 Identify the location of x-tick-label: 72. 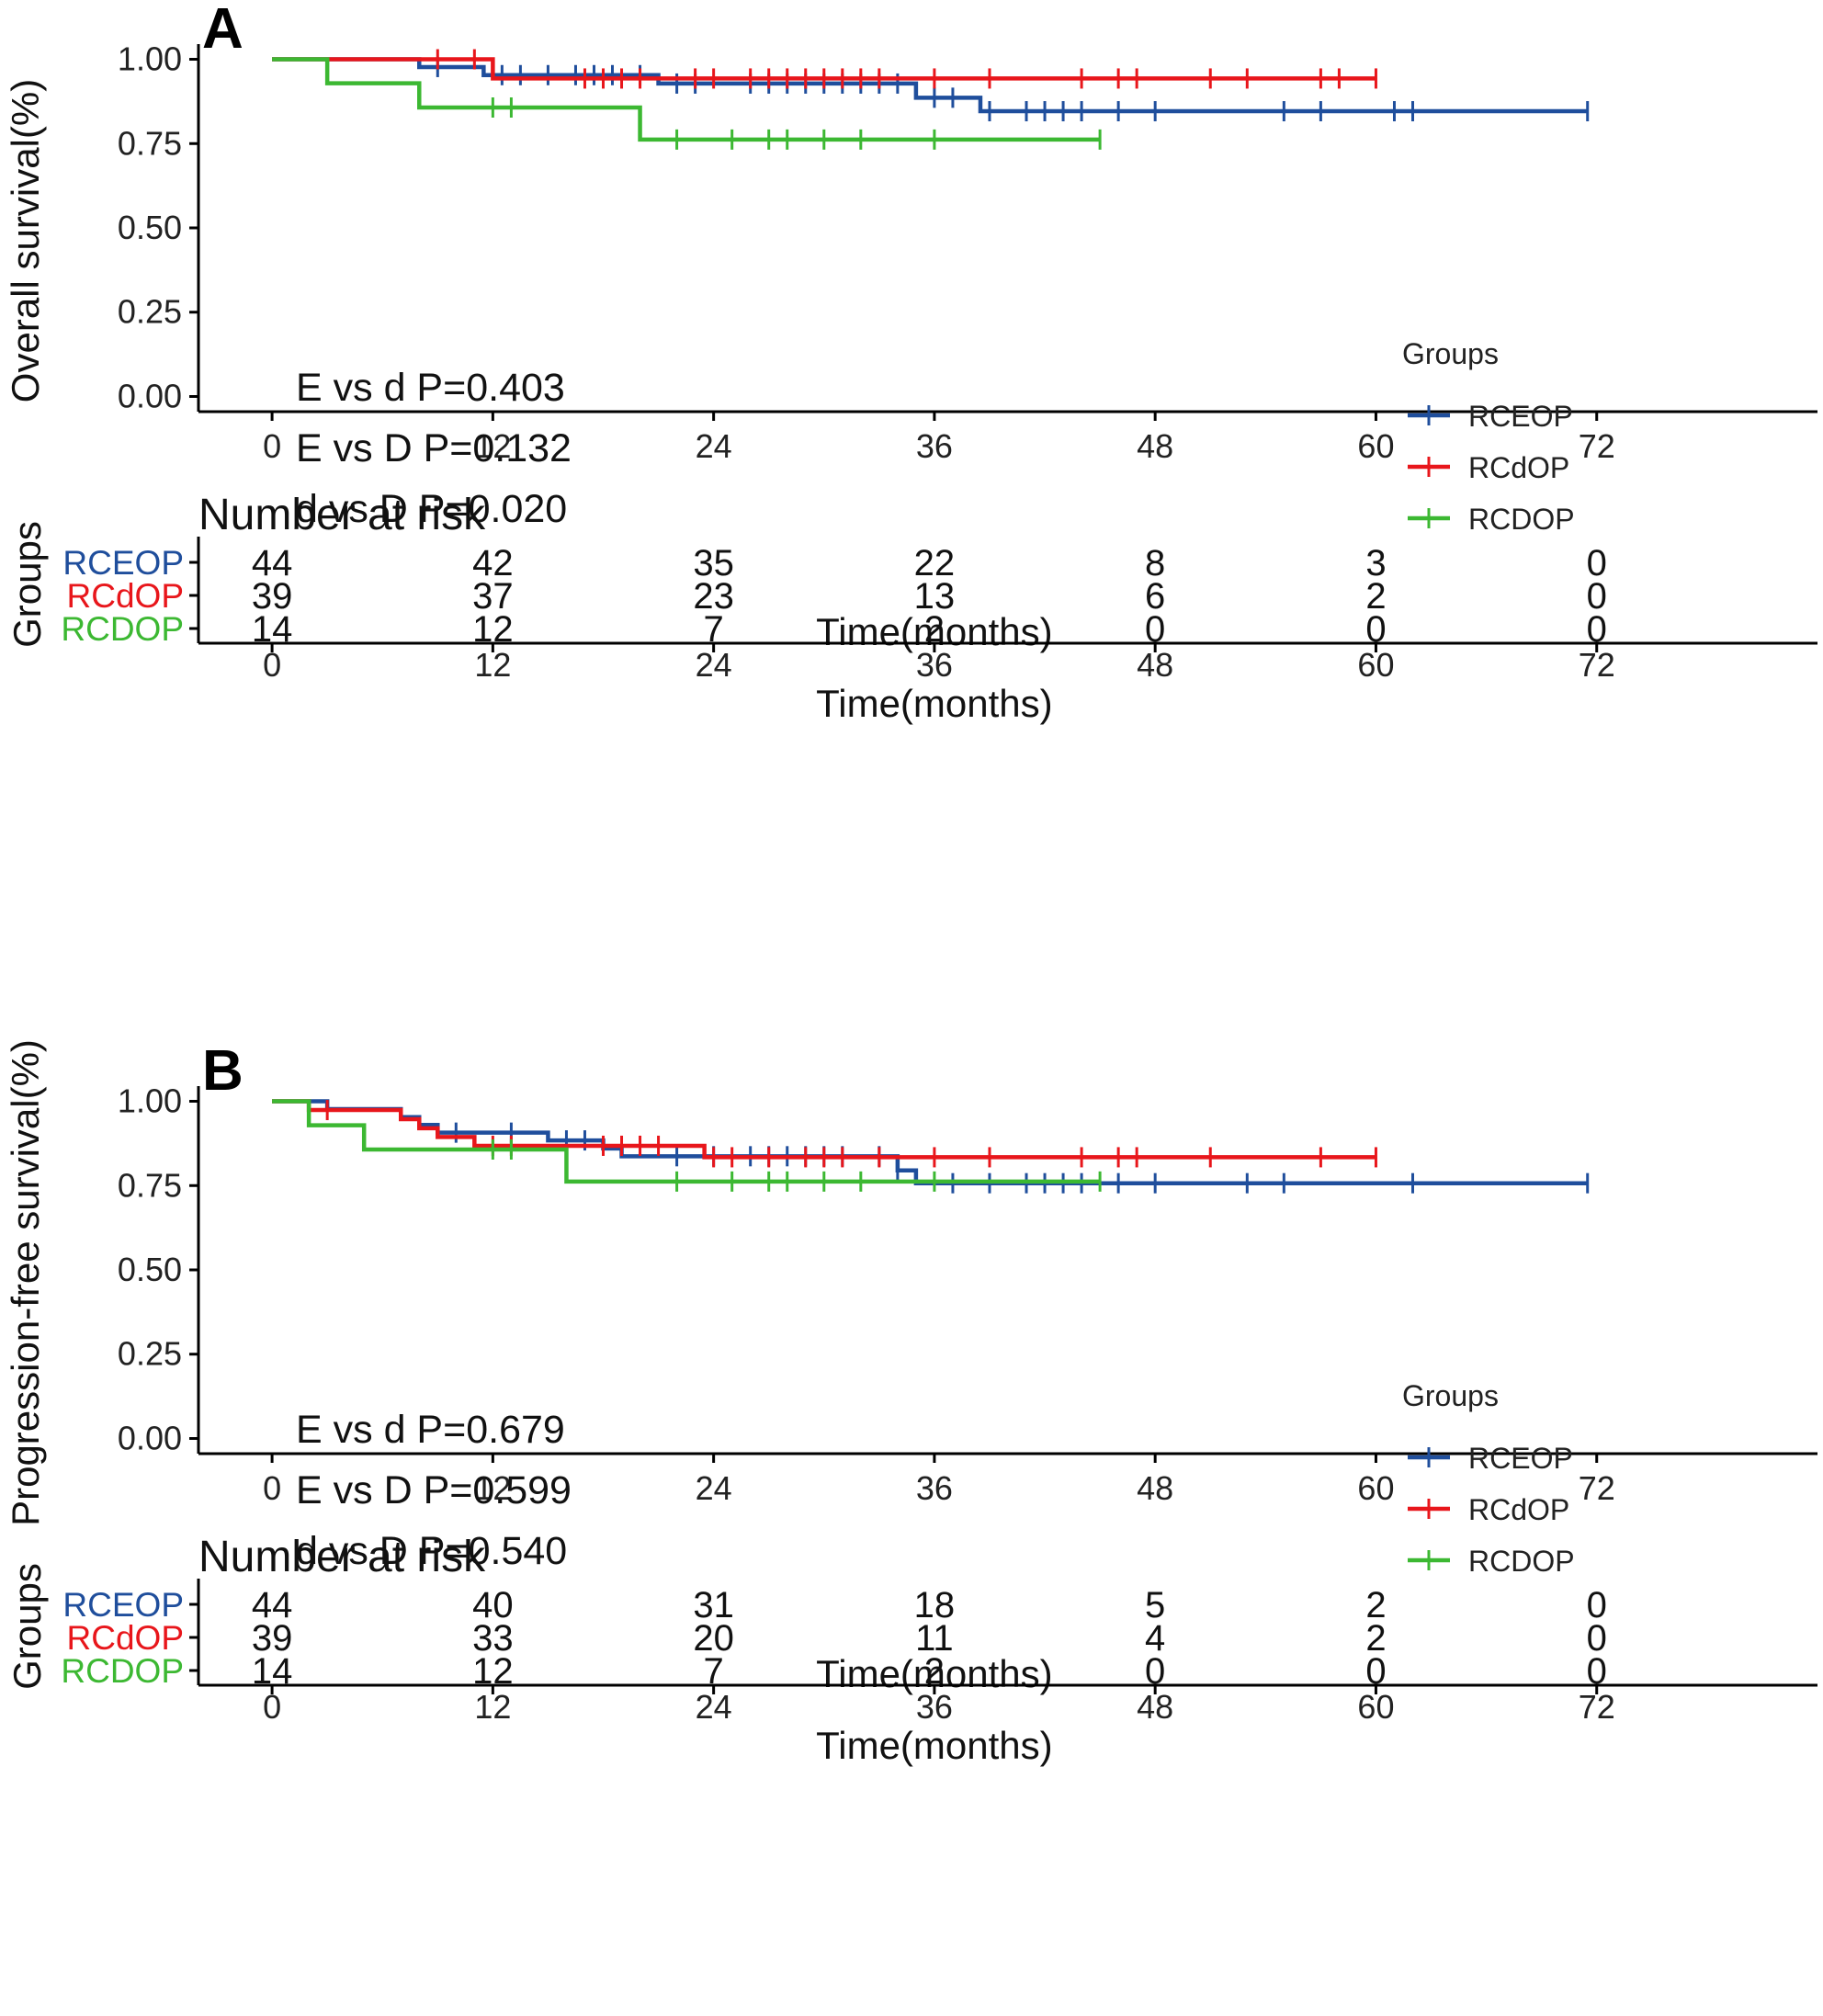
(1597, 1488).